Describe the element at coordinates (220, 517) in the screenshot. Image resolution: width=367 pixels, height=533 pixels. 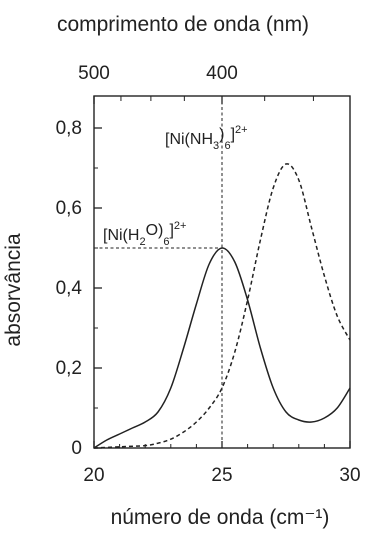
I see `bottom-axis-title: número de onda (cm⁻¹)` at that location.